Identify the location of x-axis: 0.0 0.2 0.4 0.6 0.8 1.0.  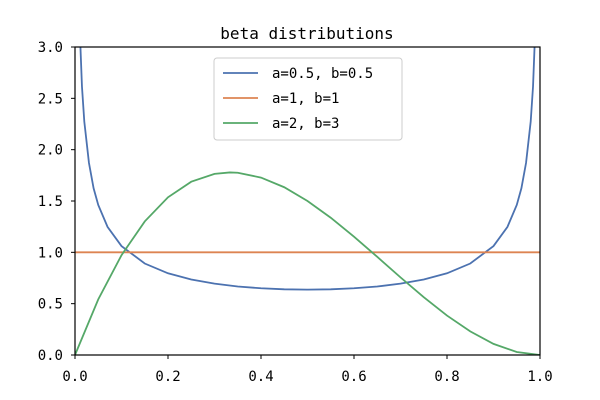
(307, 370).